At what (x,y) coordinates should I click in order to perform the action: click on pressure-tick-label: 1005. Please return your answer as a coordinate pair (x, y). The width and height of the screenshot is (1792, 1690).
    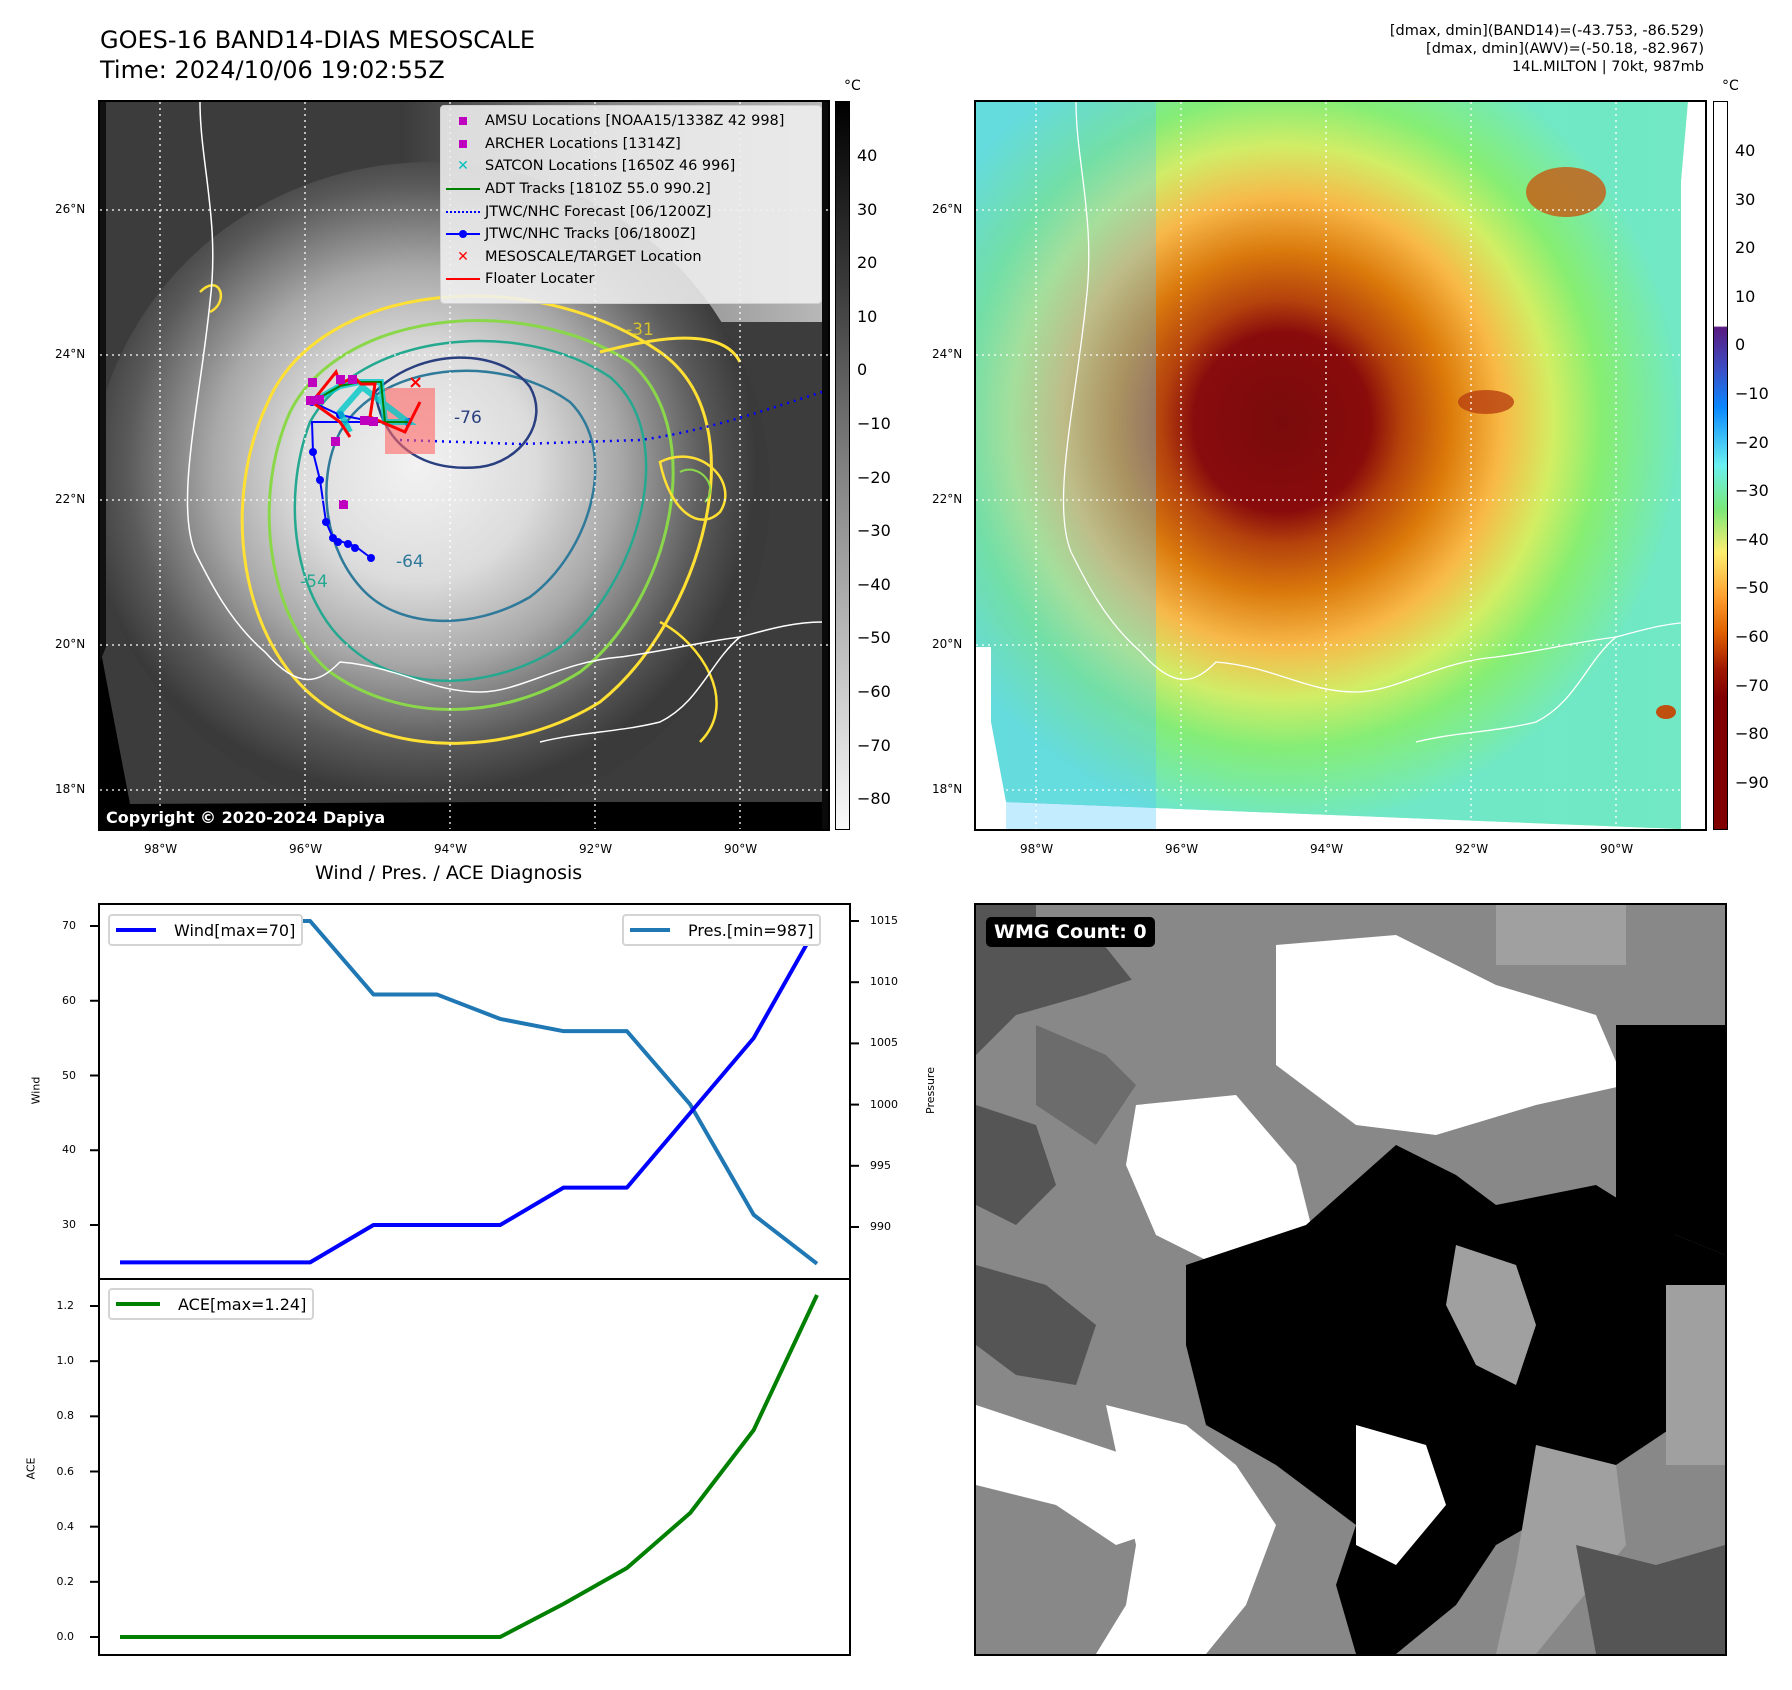
    Looking at the image, I should click on (884, 1043).